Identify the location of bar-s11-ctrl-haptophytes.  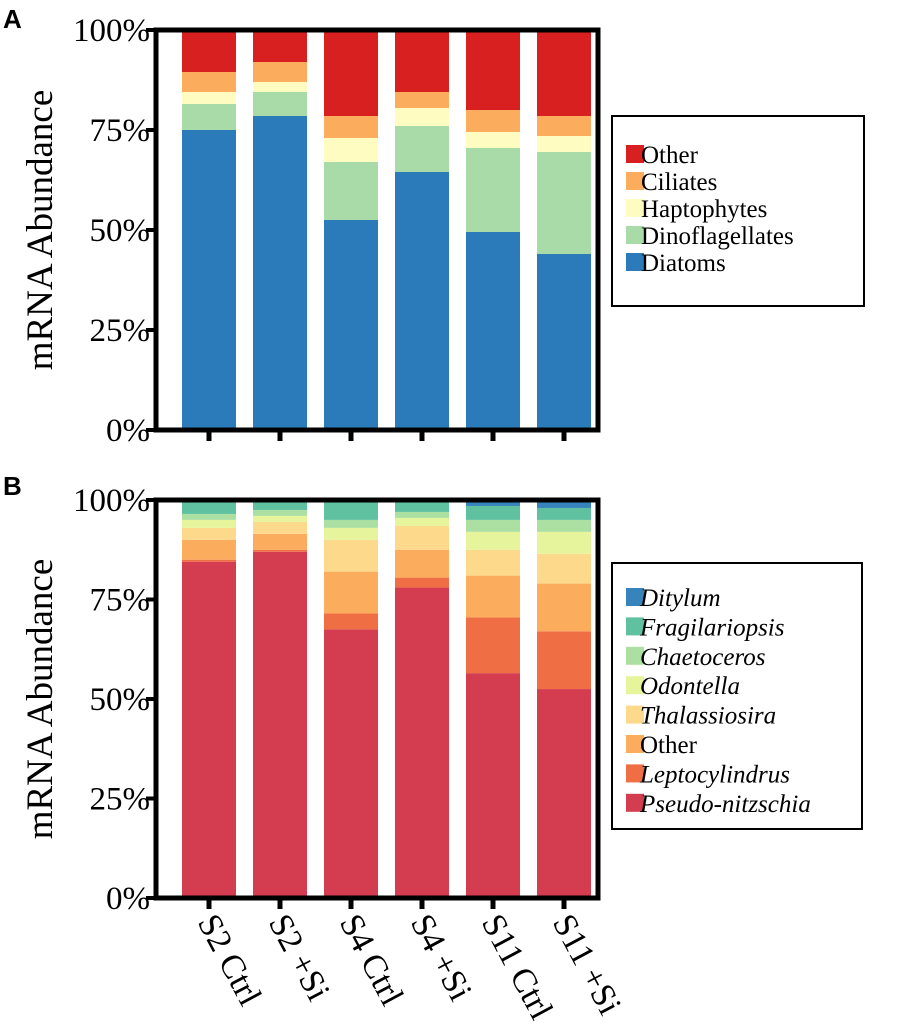
(493, 140).